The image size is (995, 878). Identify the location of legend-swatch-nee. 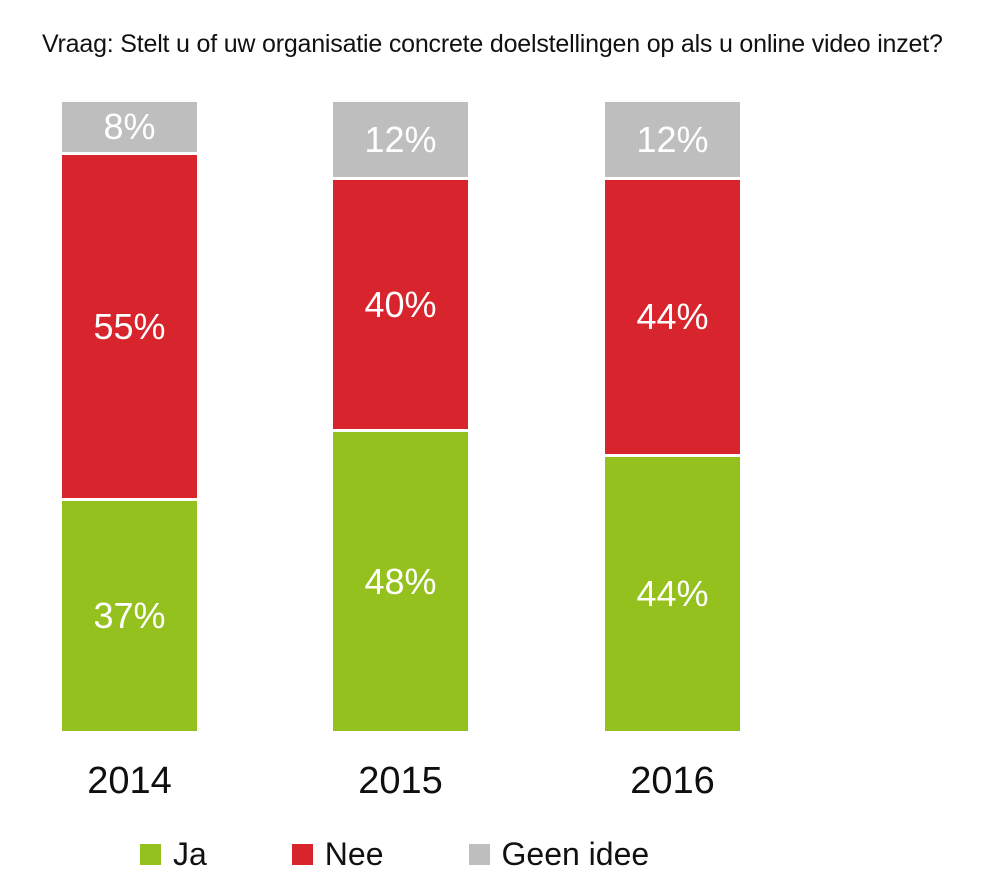
(302, 854).